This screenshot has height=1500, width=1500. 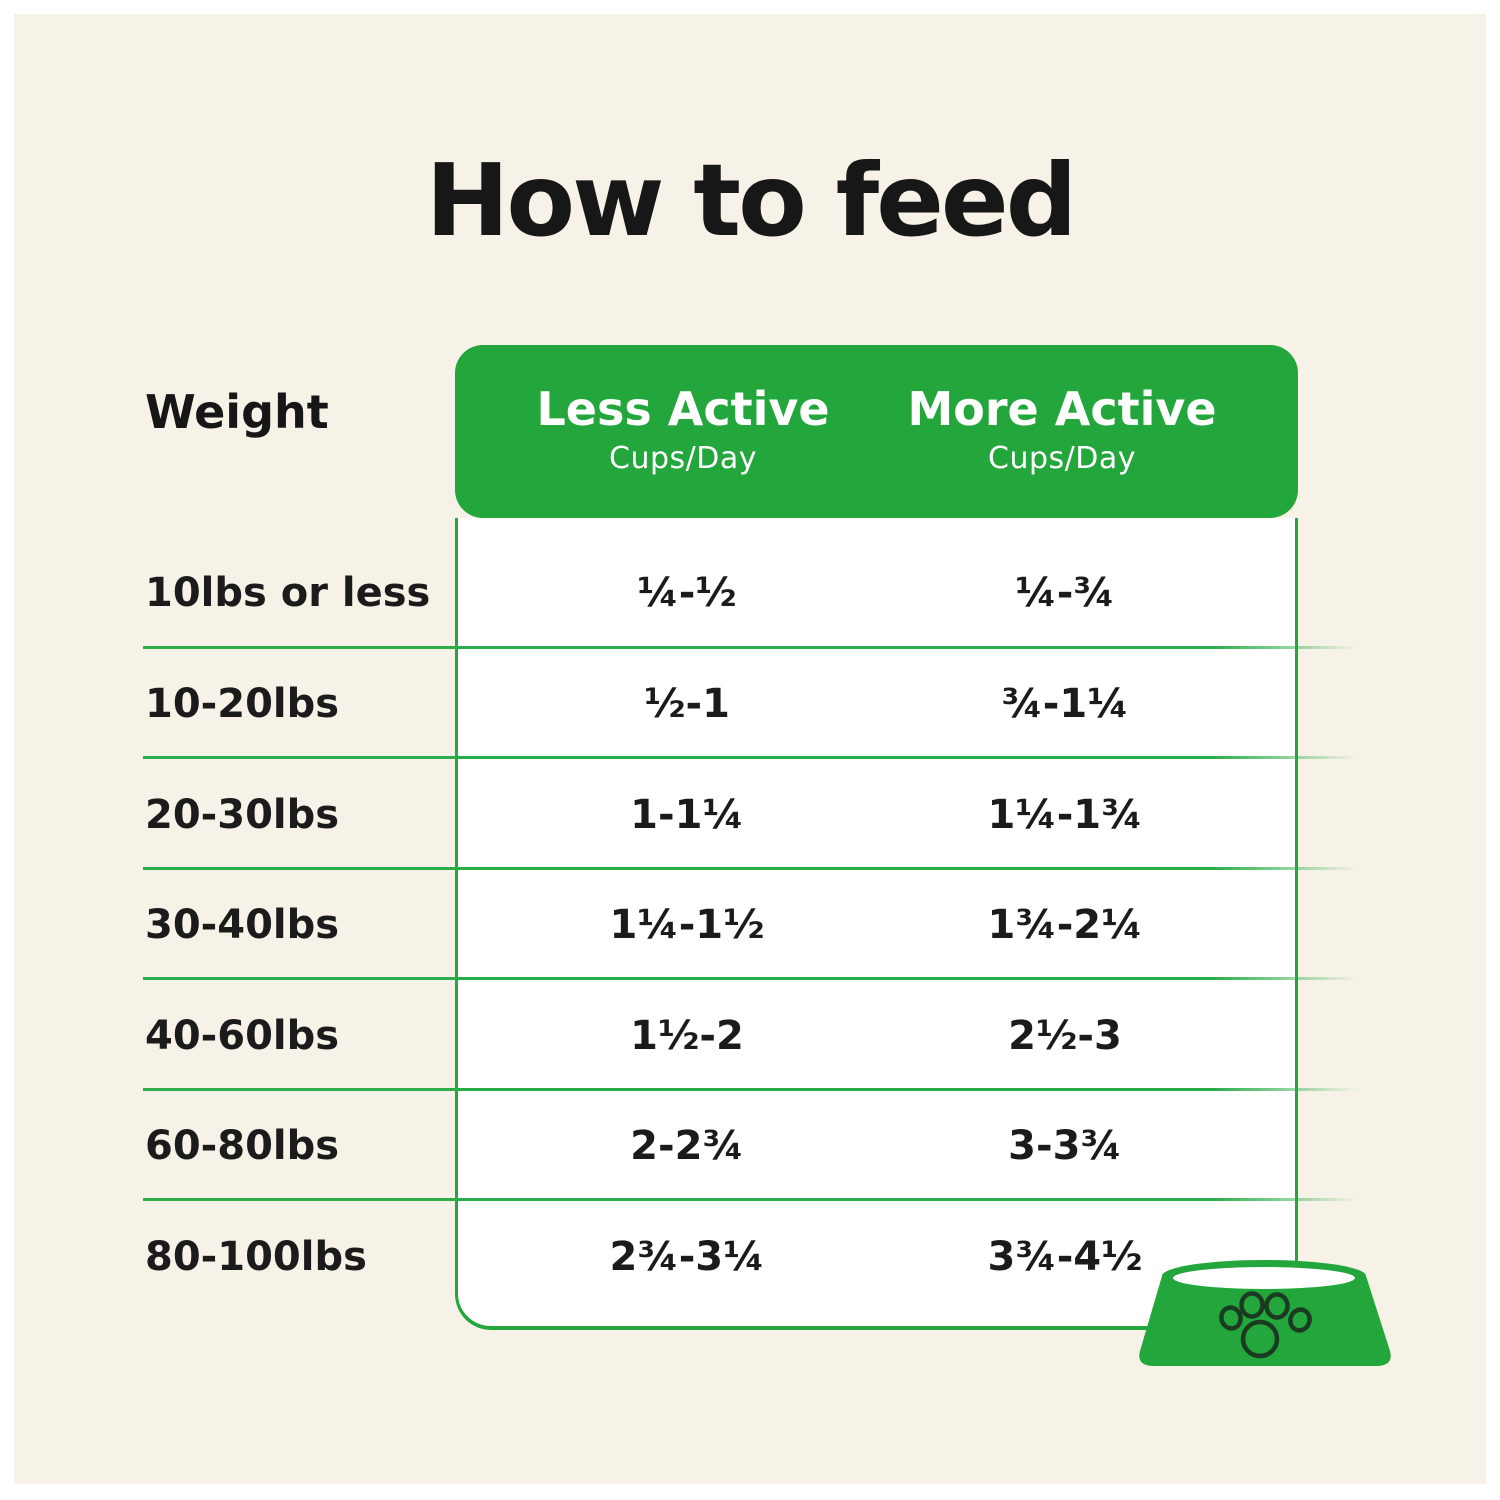 What do you see at coordinates (750, 593) in the screenshot?
I see `table-row: 10lbs or less ¼-½ ¼-¾` at bounding box center [750, 593].